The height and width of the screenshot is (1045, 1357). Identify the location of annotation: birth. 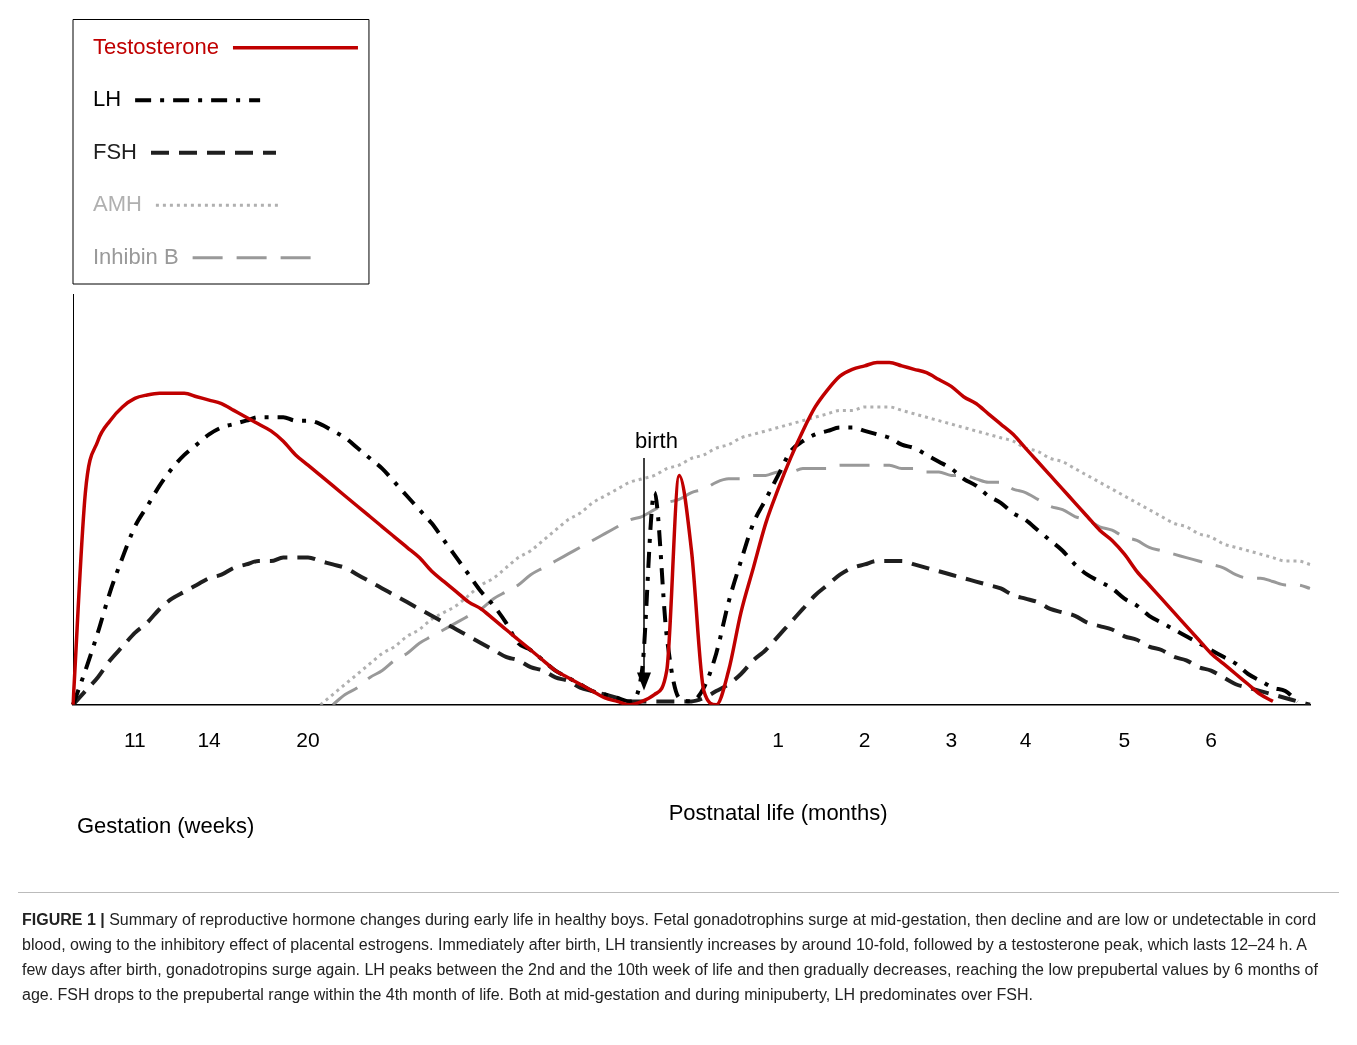
(656, 441).